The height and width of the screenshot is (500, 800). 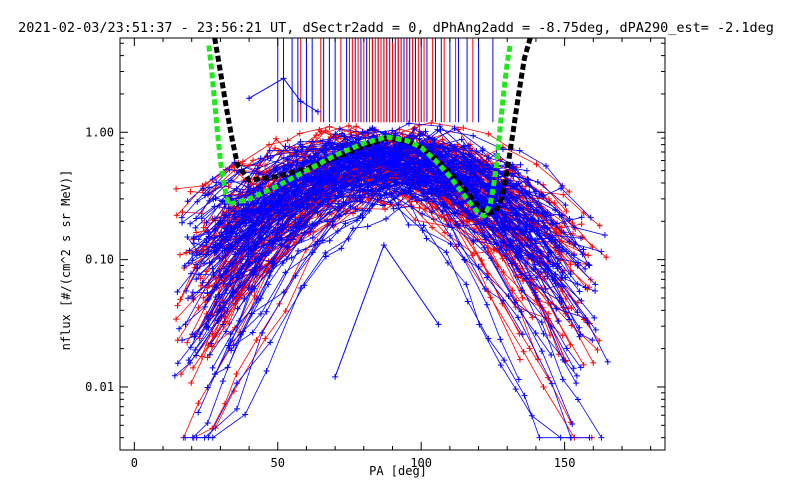 I want to click on green-model-curve, so click(x=359, y=132).